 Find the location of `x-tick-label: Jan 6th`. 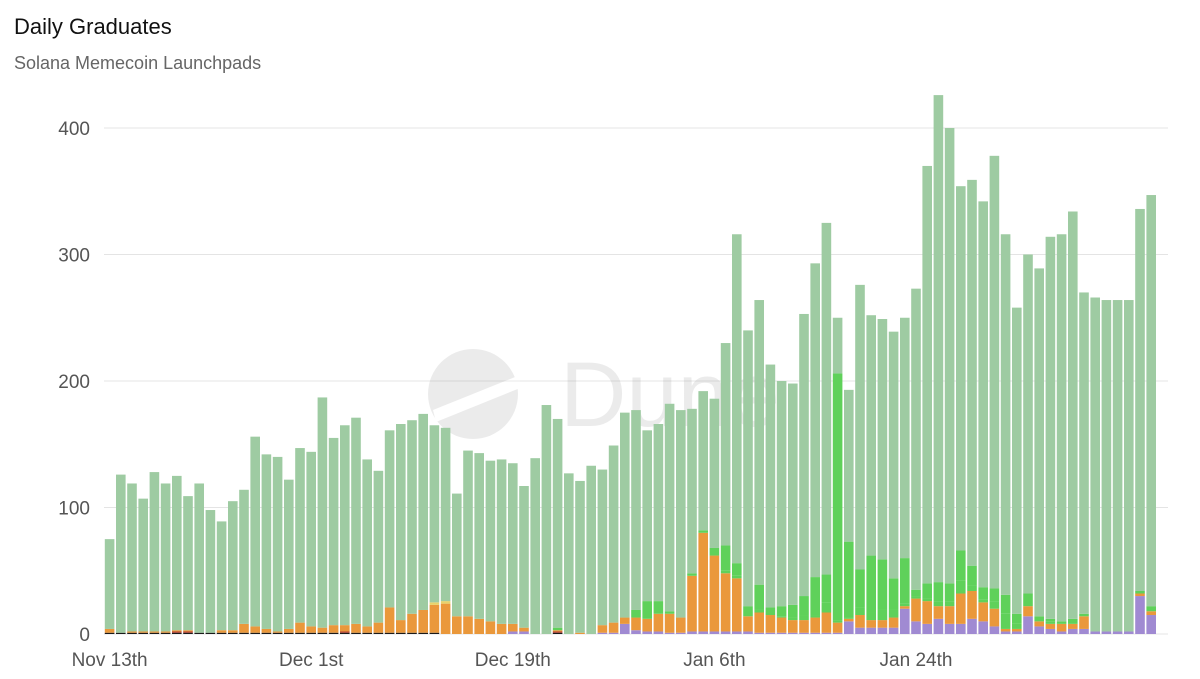

x-tick-label: Jan 6th is located at coordinates (714, 660).